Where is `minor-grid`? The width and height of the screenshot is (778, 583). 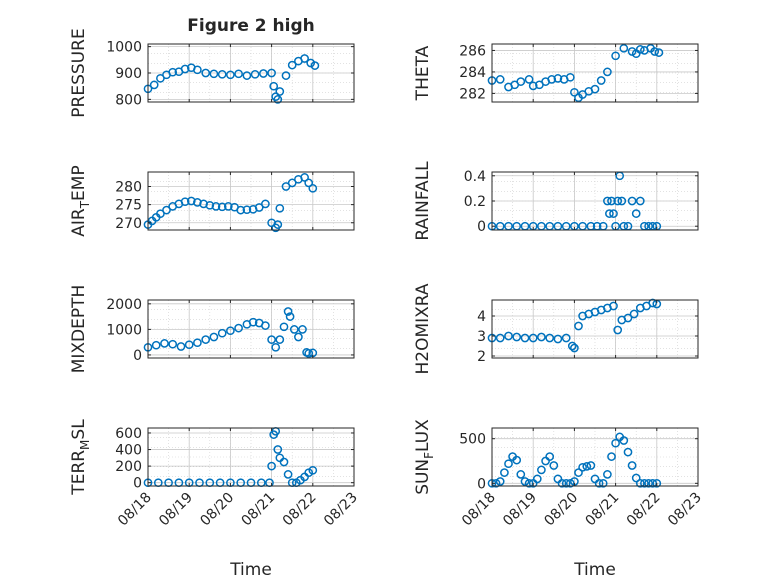 minor-grid is located at coordinates (251, 201).